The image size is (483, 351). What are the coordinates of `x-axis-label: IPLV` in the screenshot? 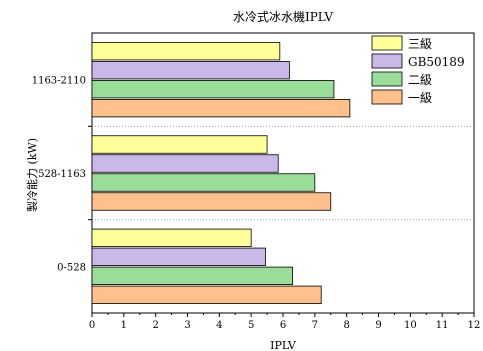 It's located at (283, 345).